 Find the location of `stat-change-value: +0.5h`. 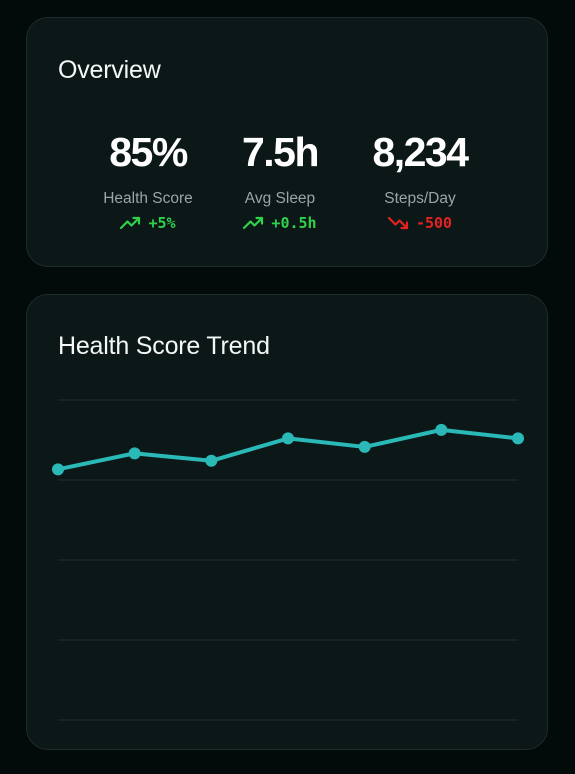

stat-change-value: +0.5h is located at coordinates (294, 223).